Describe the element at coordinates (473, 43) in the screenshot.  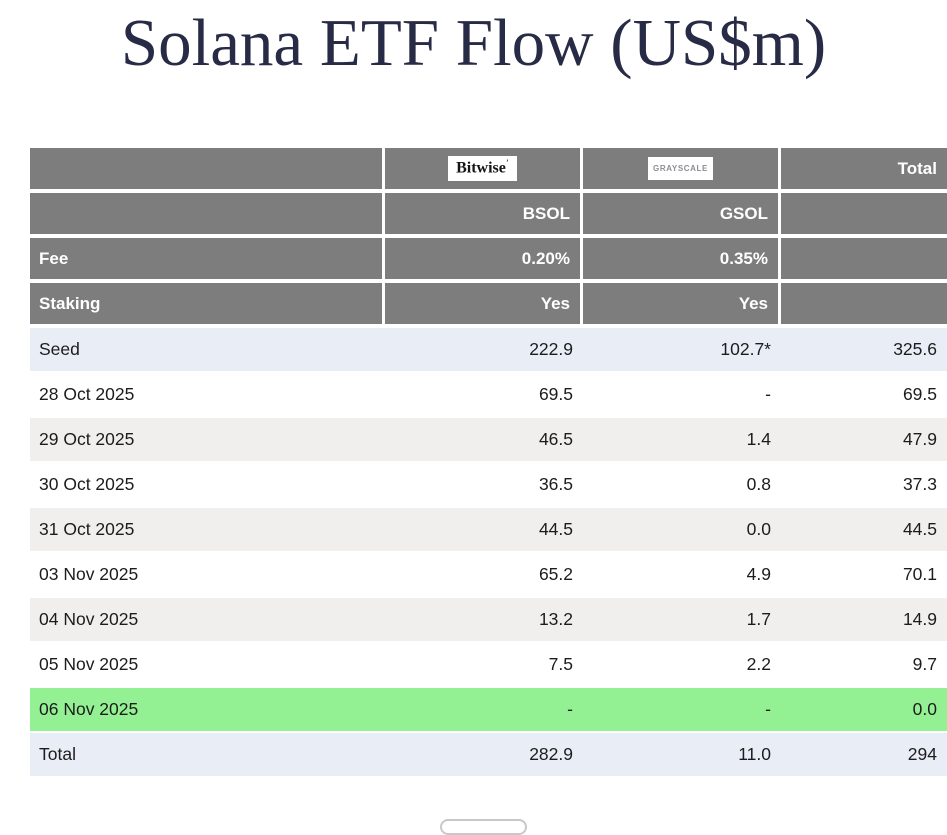
I see `page-title: Solana ETF Flow (US$m)` at that location.